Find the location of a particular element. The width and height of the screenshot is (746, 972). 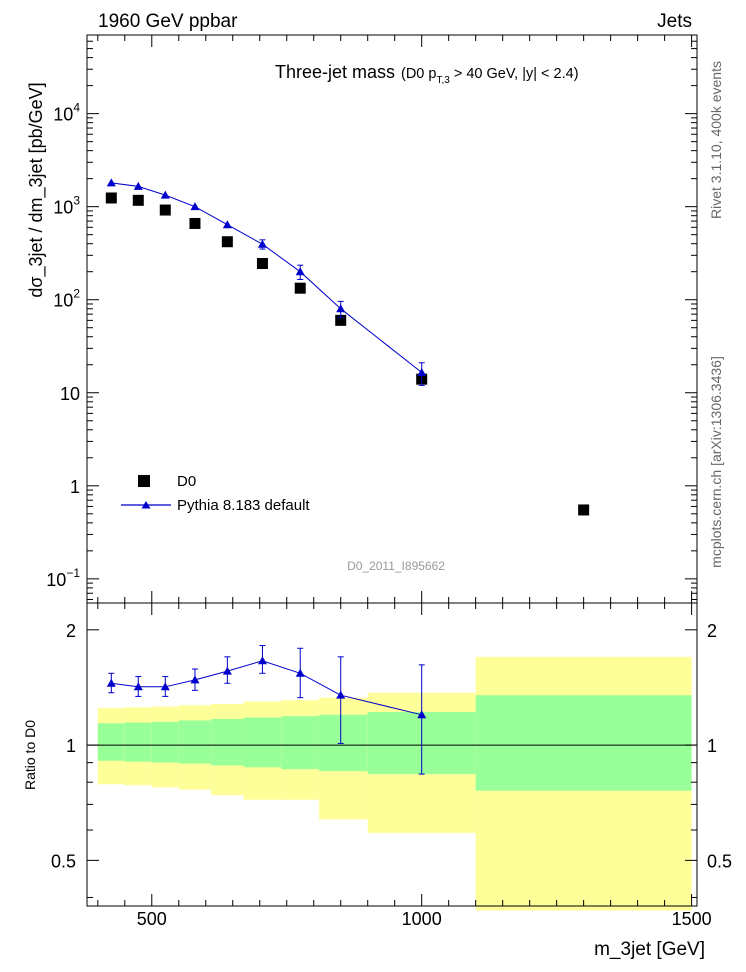

ratio-y-tick-label-right: 1 is located at coordinates (712, 746).